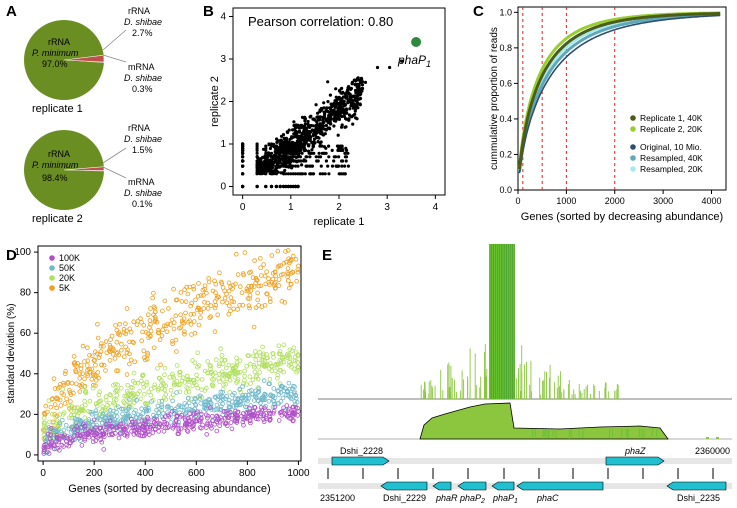 The image size is (737, 508). Describe the element at coordinates (698, 498) in the screenshot. I see `e-gene-name: Dshi_2235` at that location.